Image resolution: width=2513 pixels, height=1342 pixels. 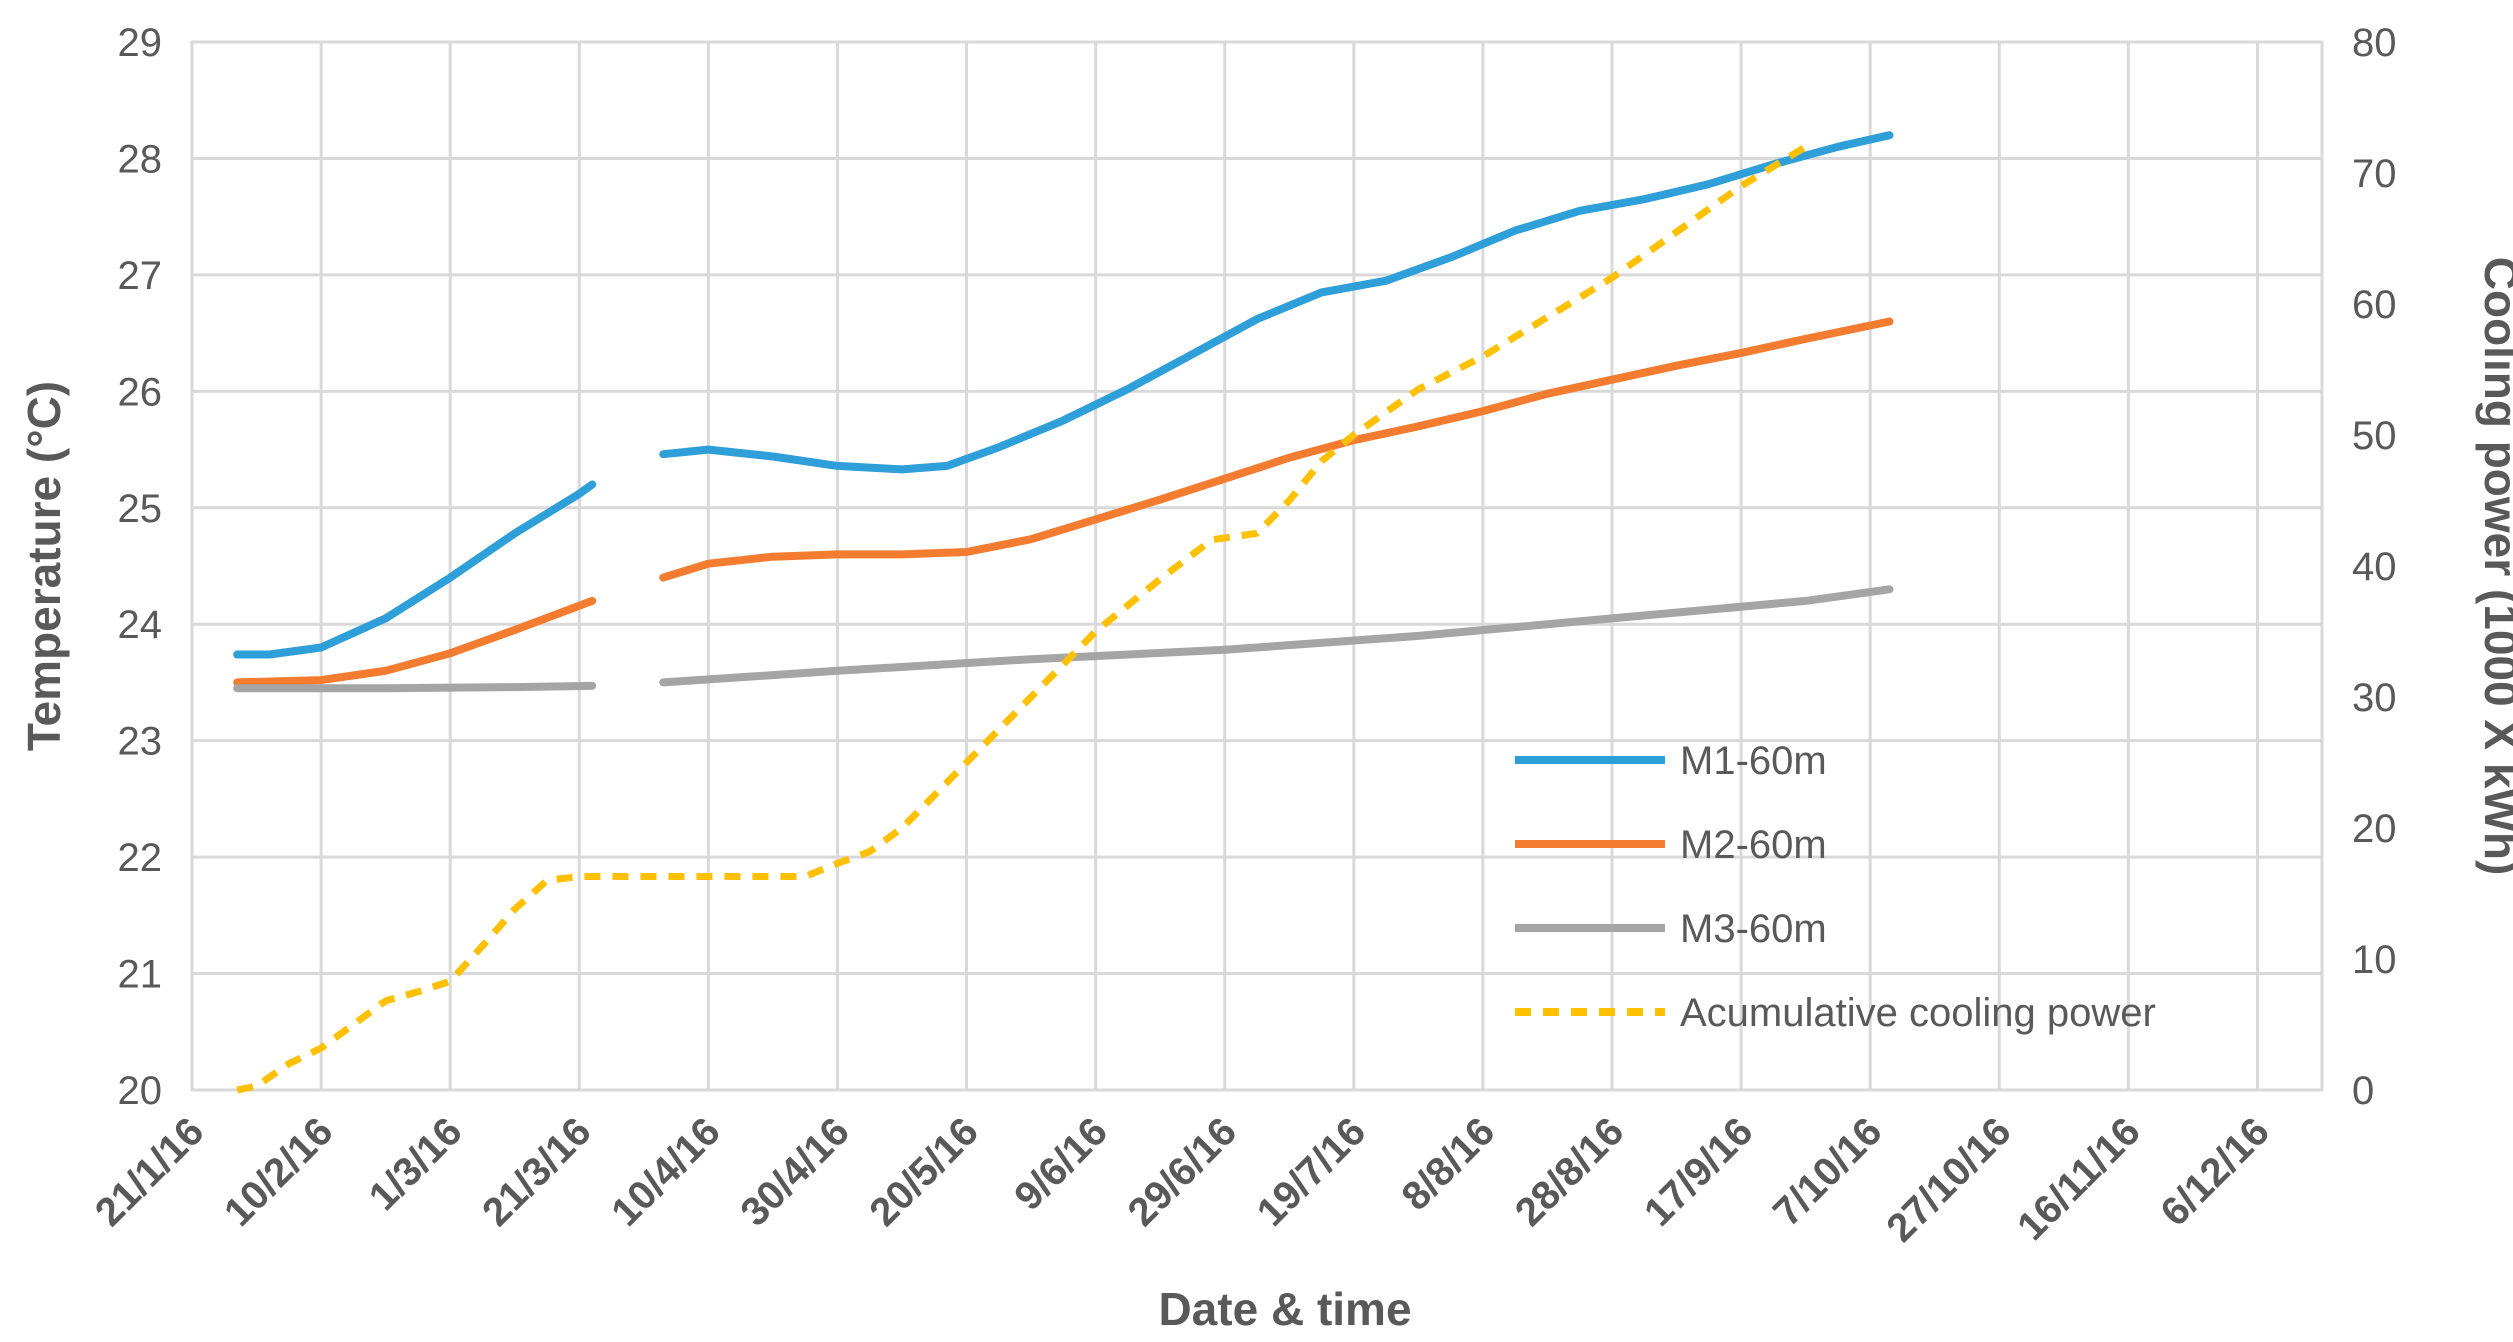 I want to click on x-tick-label: 21/3/16, so click(x=536, y=1171).